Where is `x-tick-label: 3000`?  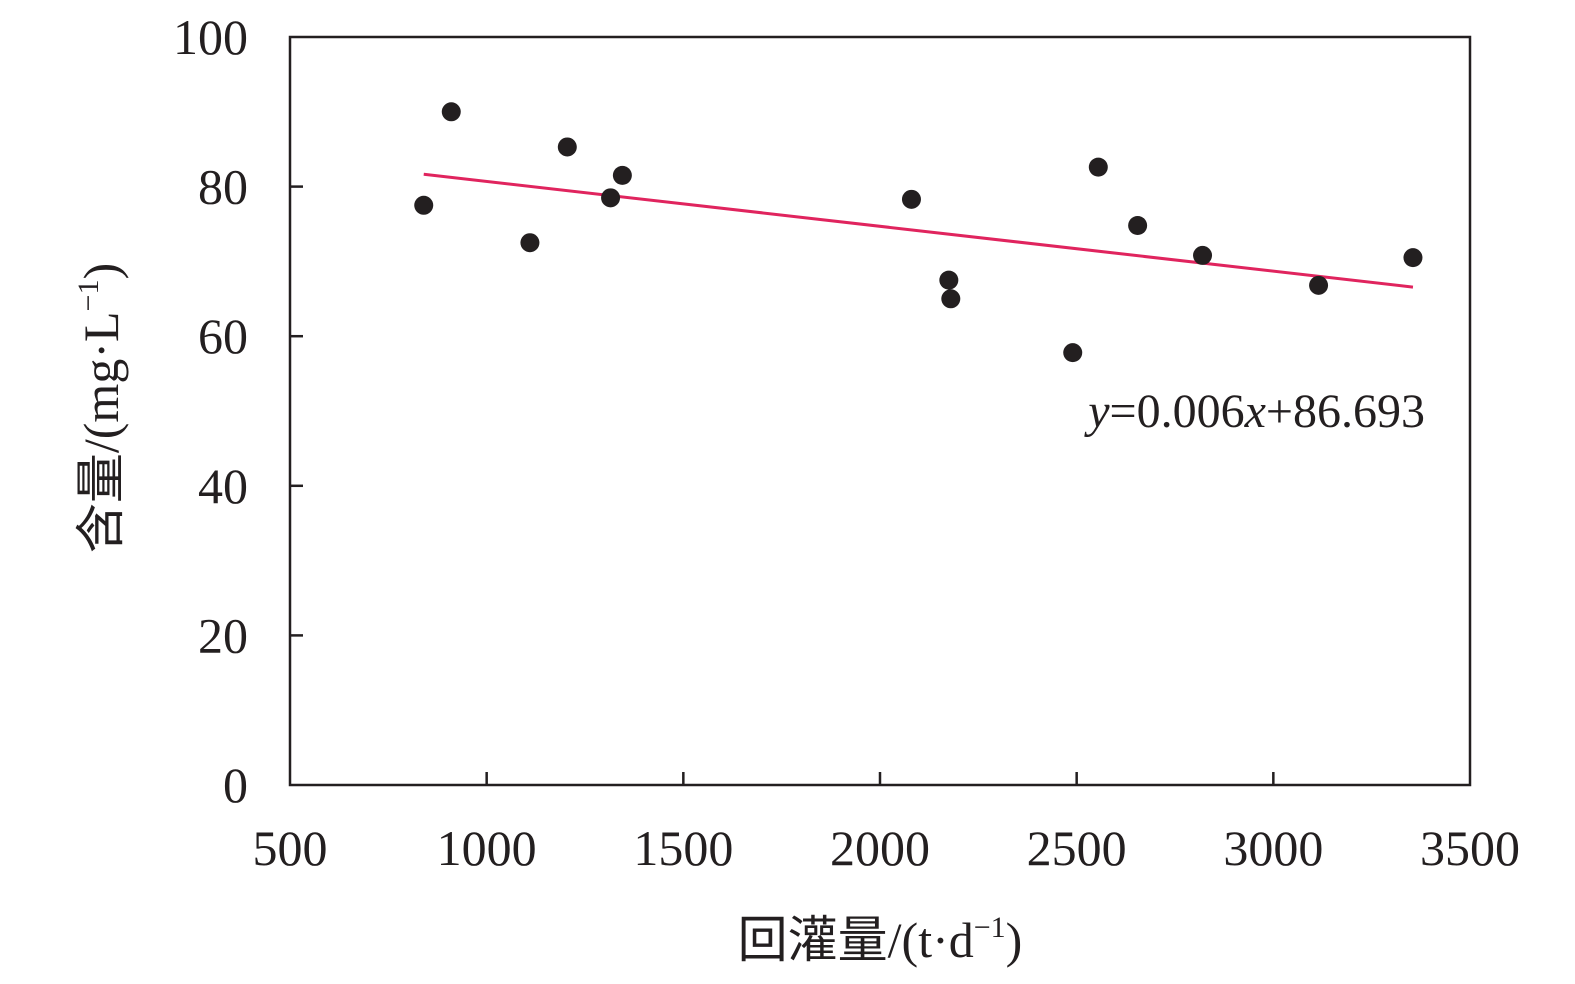 x-tick-label: 3000 is located at coordinates (1273, 848).